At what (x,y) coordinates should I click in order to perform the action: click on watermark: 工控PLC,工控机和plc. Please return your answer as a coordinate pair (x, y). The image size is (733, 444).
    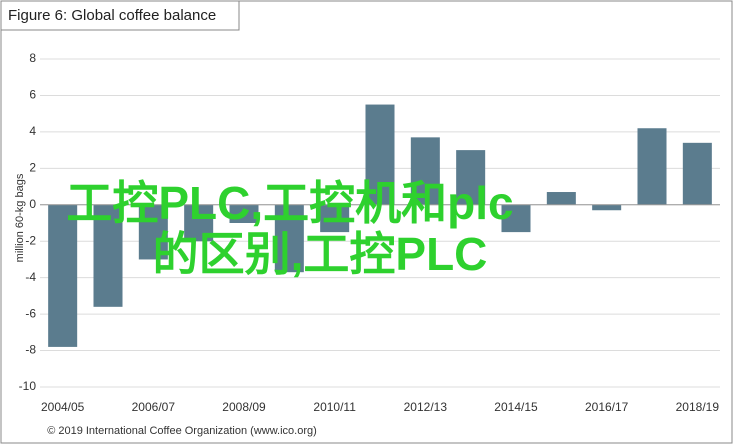
    Looking at the image, I should click on (289, 203).